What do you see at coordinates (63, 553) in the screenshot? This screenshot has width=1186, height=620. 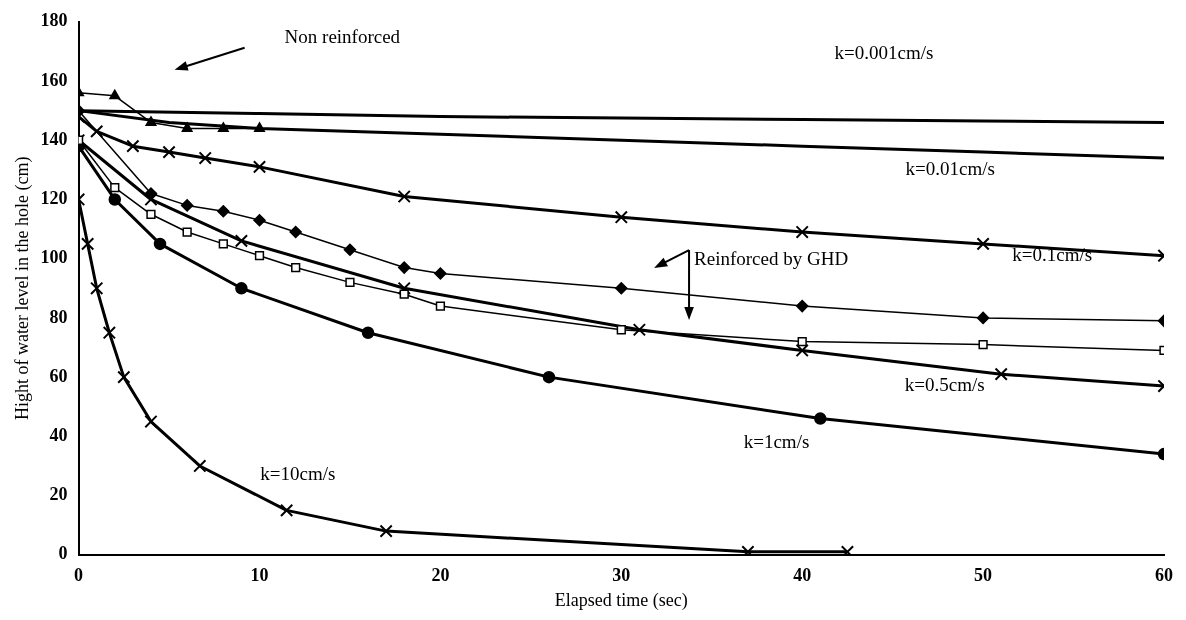 I see `y-tick-label: 0` at bounding box center [63, 553].